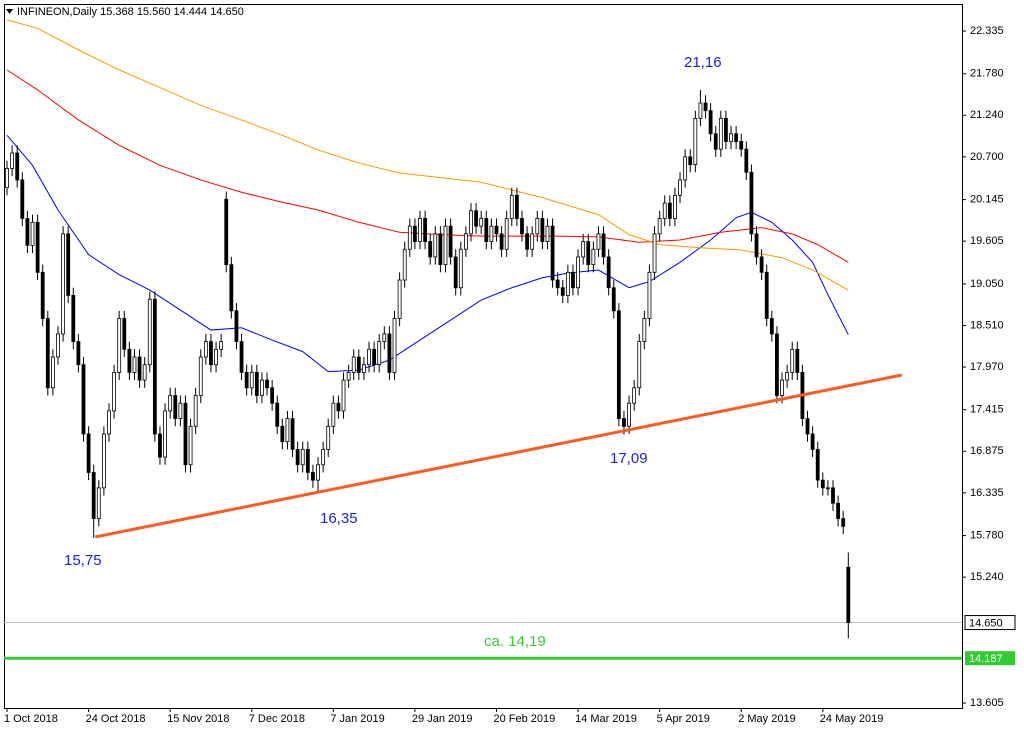 The image size is (1024, 731). I want to click on y-tick-label: 15.240, so click(987, 577).